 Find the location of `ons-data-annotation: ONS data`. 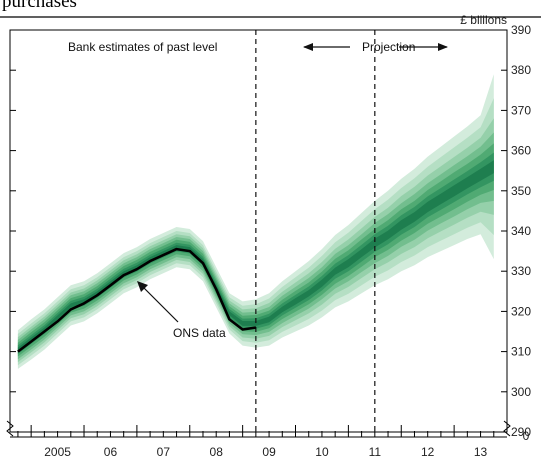

ons-data-annotation: ONS data is located at coordinates (181, 310).